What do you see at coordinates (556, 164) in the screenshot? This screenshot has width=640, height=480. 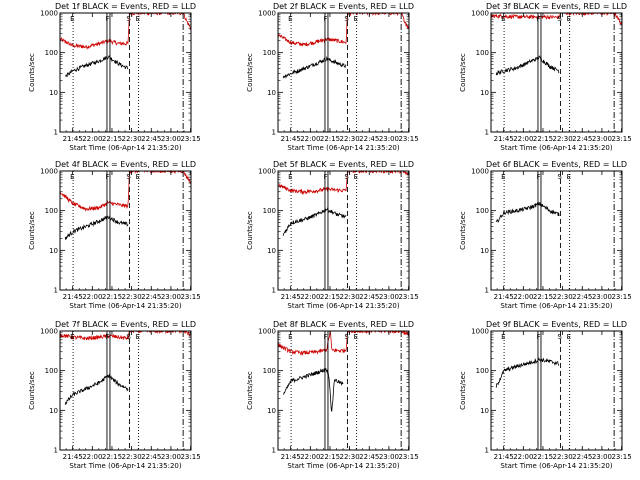 I see `panel-title: Det 6f BLACK = Events, RED = LLD` at bounding box center [556, 164].